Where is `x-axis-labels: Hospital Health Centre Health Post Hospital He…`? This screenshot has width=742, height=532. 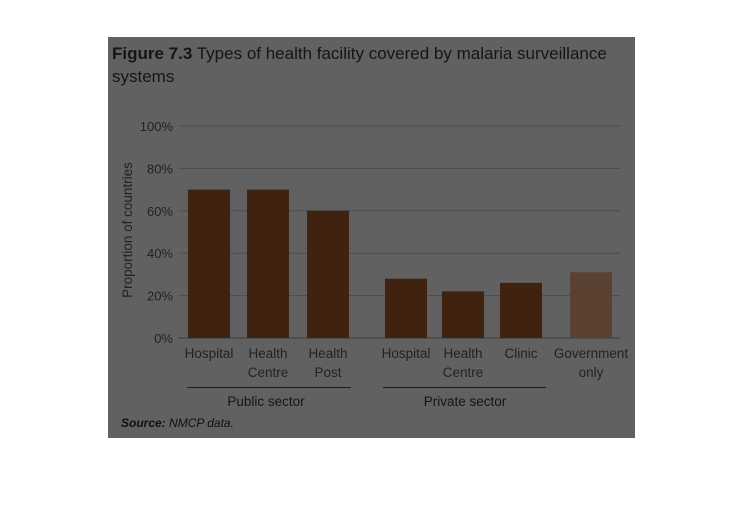 x-axis-labels: Hospital Health Centre Health Post Hospital He… is located at coordinates (407, 363).